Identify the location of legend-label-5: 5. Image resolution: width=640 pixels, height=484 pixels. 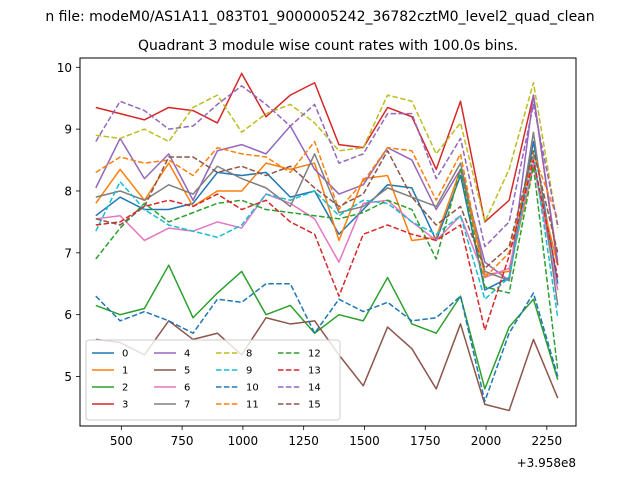
(187, 371).